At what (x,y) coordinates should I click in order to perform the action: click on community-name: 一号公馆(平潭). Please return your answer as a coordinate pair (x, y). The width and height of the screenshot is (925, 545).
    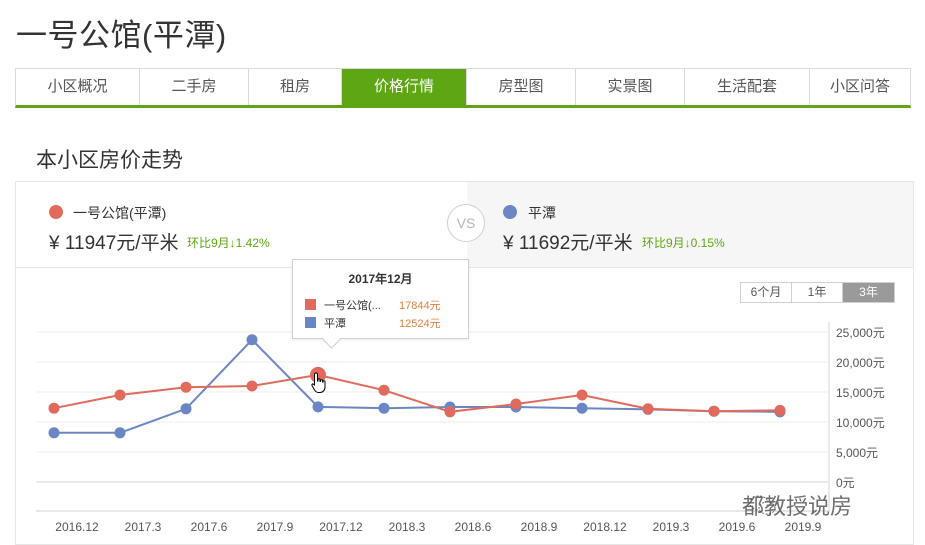
    Looking at the image, I should click on (120, 213).